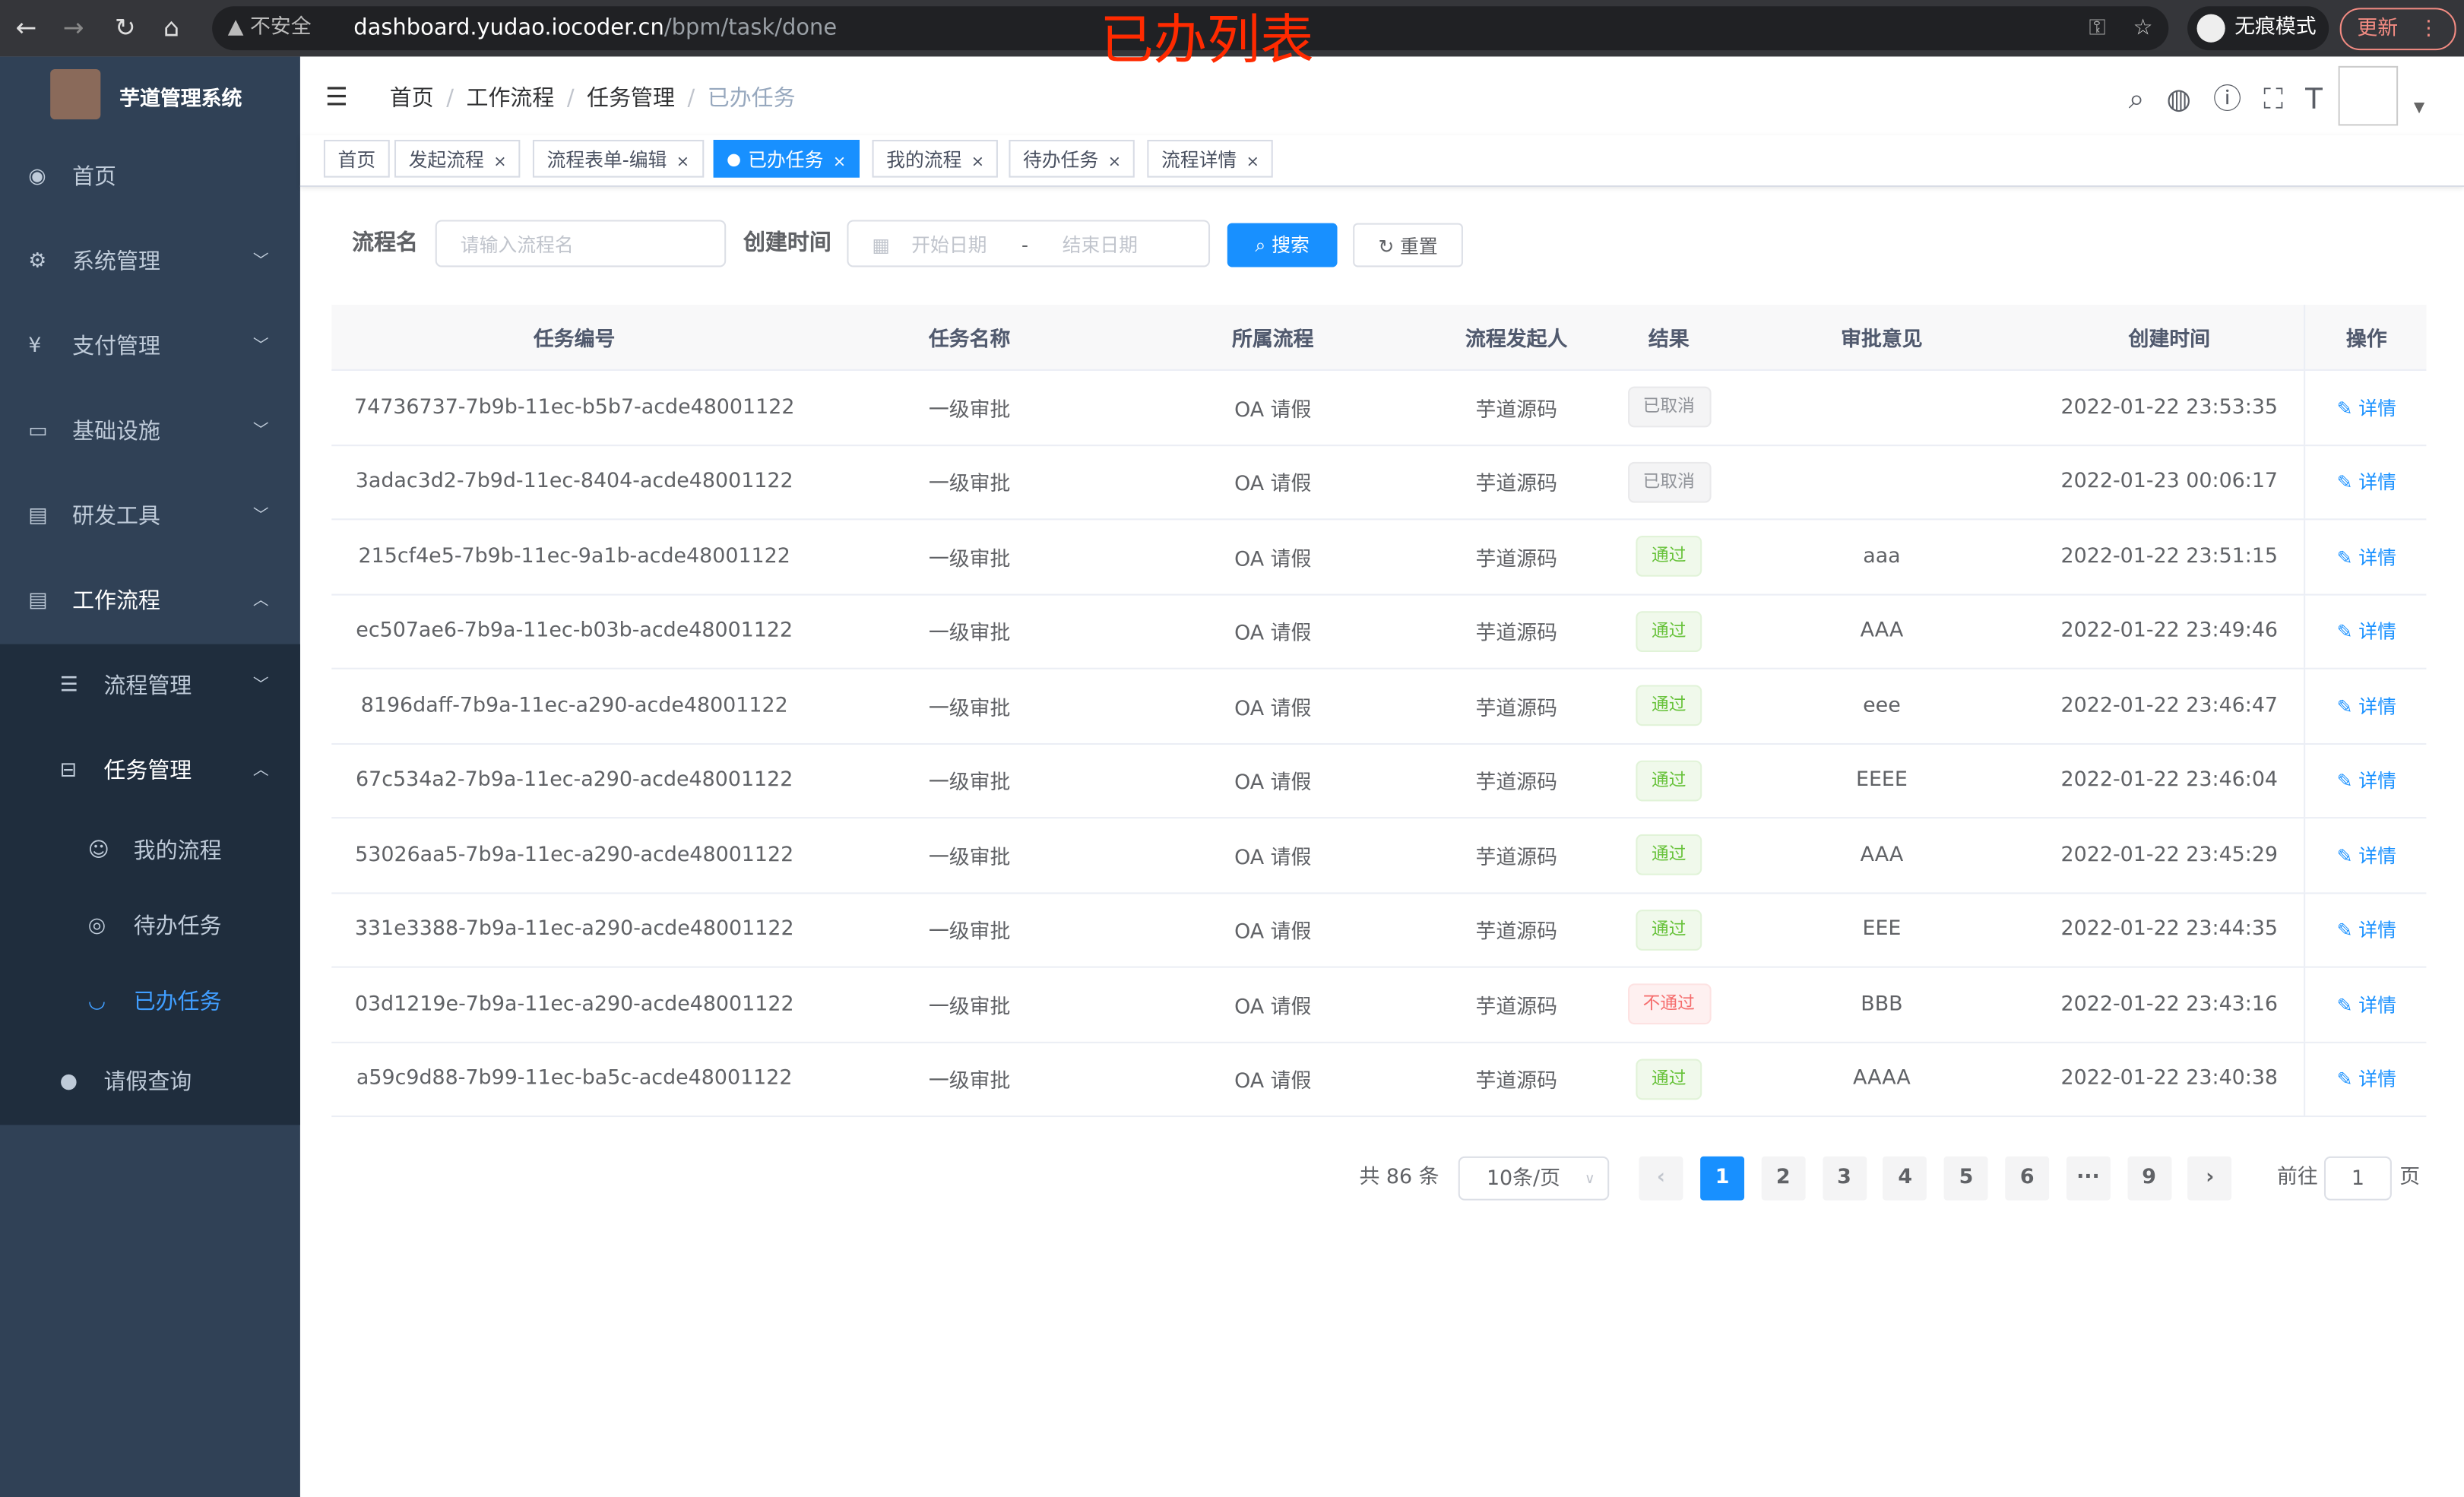  What do you see at coordinates (510, 99) in the screenshot?
I see `breadcrumb-item: 工作流程` at bounding box center [510, 99].